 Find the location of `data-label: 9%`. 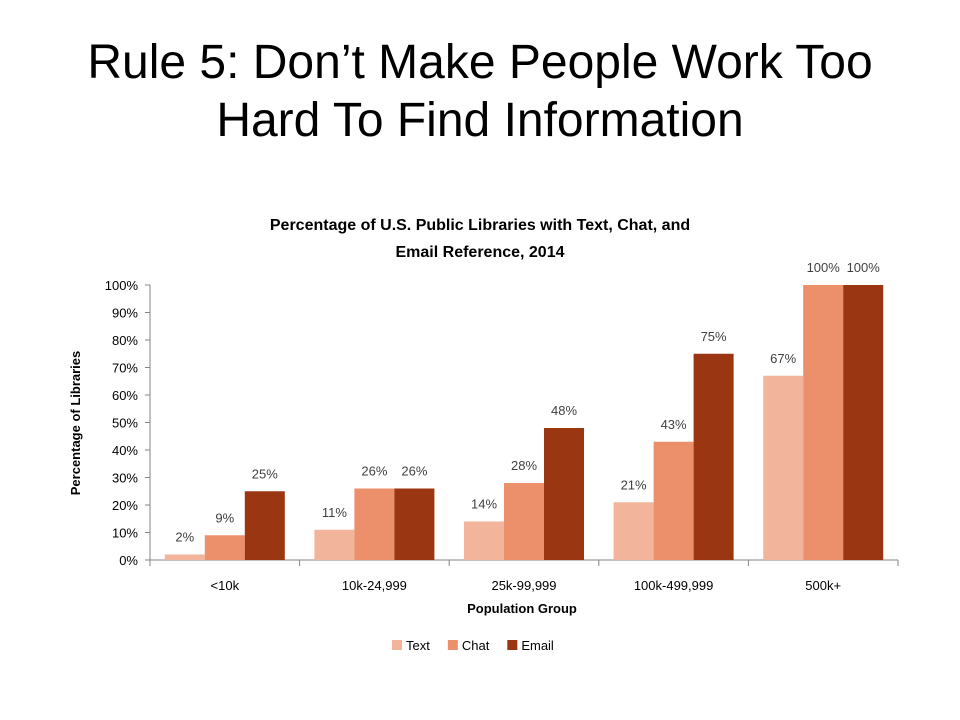

data-label: 9% is located at coordinates (224, 517).